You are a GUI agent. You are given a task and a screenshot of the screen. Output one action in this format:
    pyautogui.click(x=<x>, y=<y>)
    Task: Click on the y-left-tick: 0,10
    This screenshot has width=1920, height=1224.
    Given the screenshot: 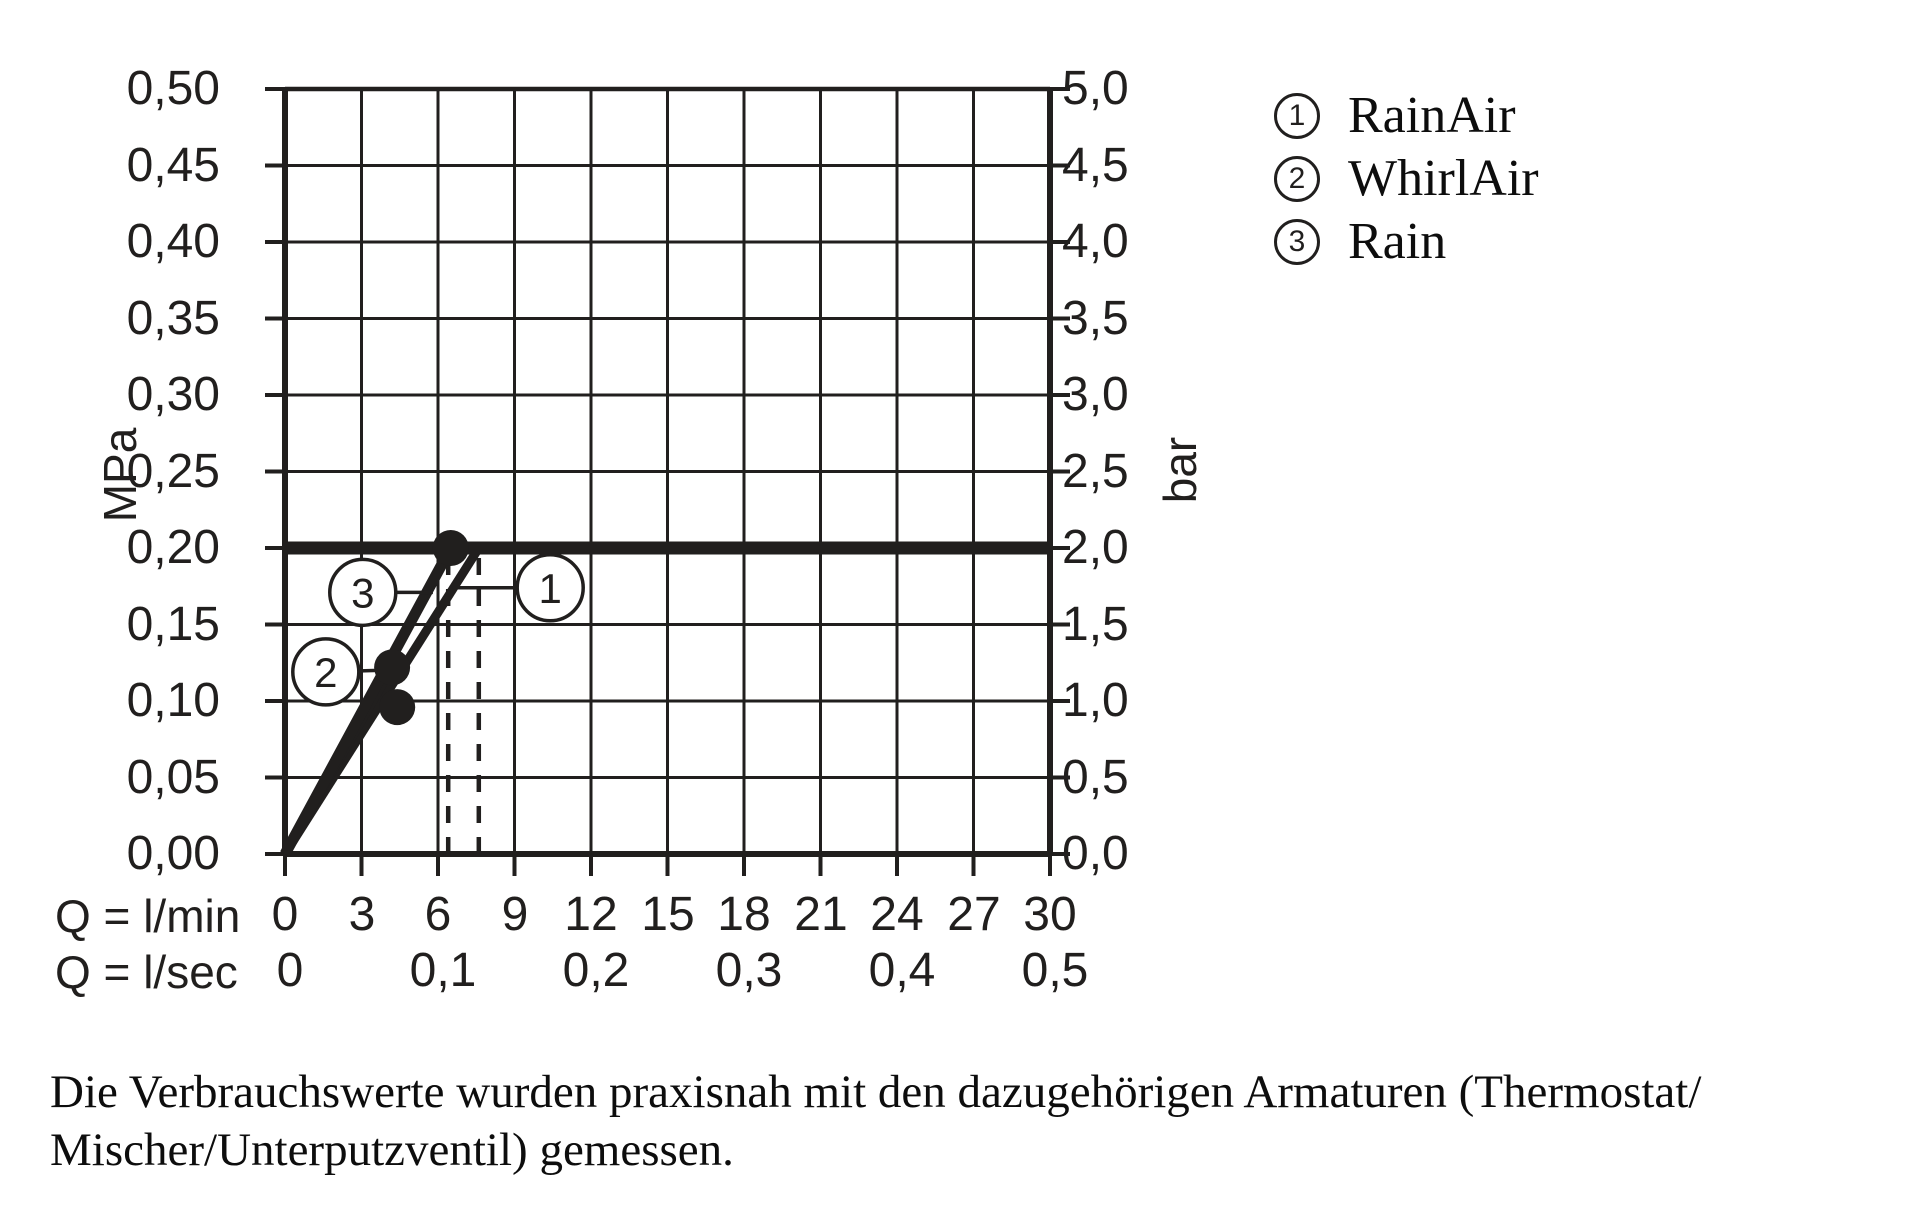 What is the action you would take?
    pyautogui.click(x=173, y=700)
    